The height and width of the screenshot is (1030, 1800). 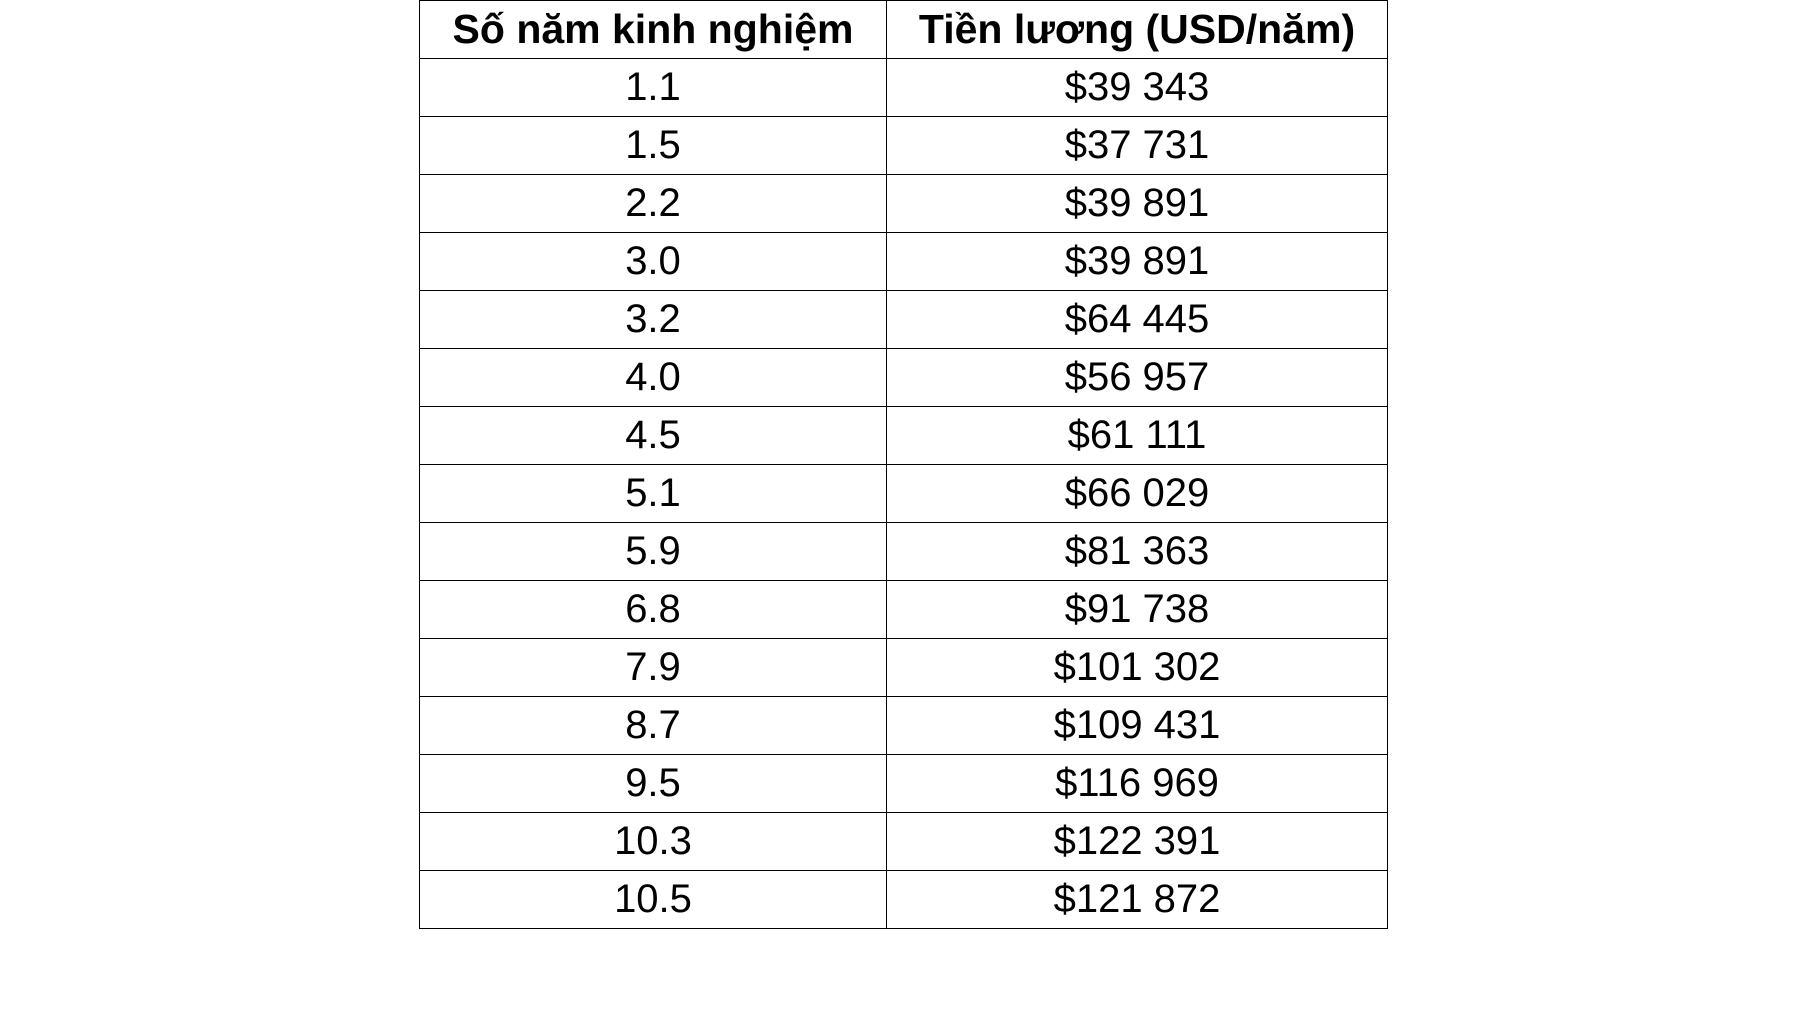 I want to click on salary-cell: $81 363, so click(x=1137, y=551).